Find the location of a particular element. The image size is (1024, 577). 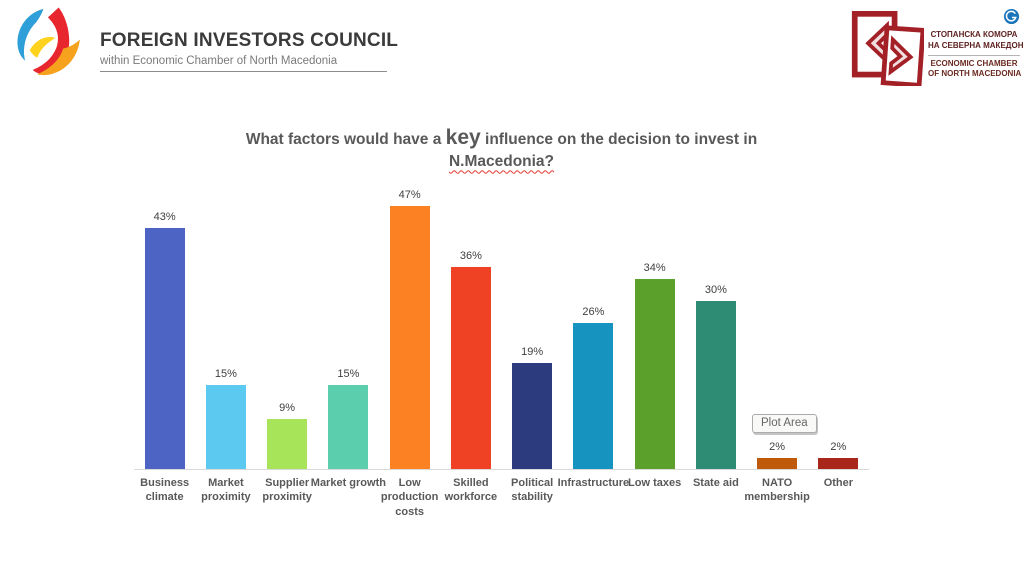

bar-market-proximity is located at coordinates (225, 427).